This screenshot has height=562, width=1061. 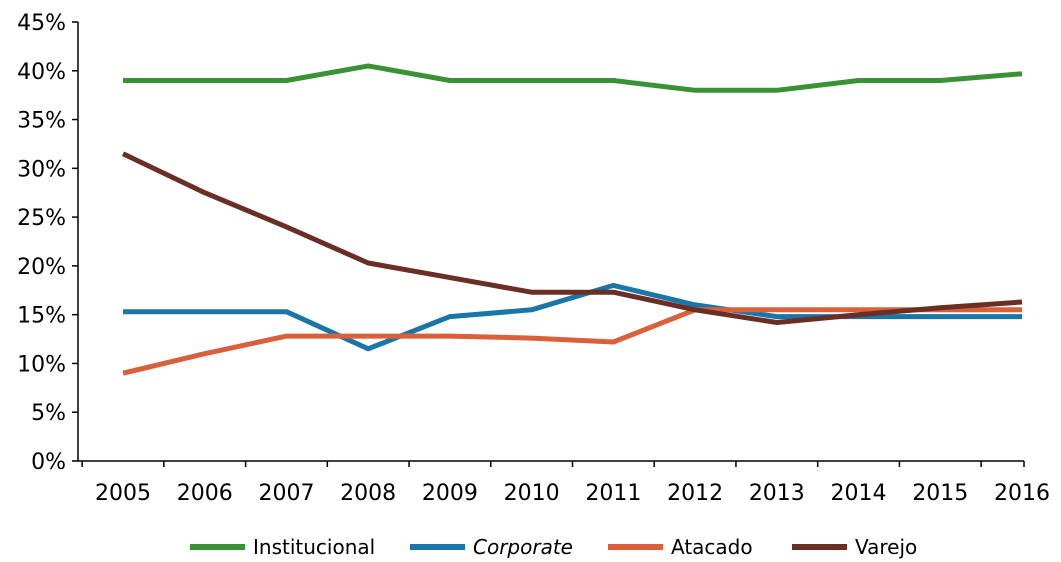 What do you see at coordinates (712, 547) in the screenshot?
I see `legend-label-atacado: Atacado` at bounding box center [712, 547].